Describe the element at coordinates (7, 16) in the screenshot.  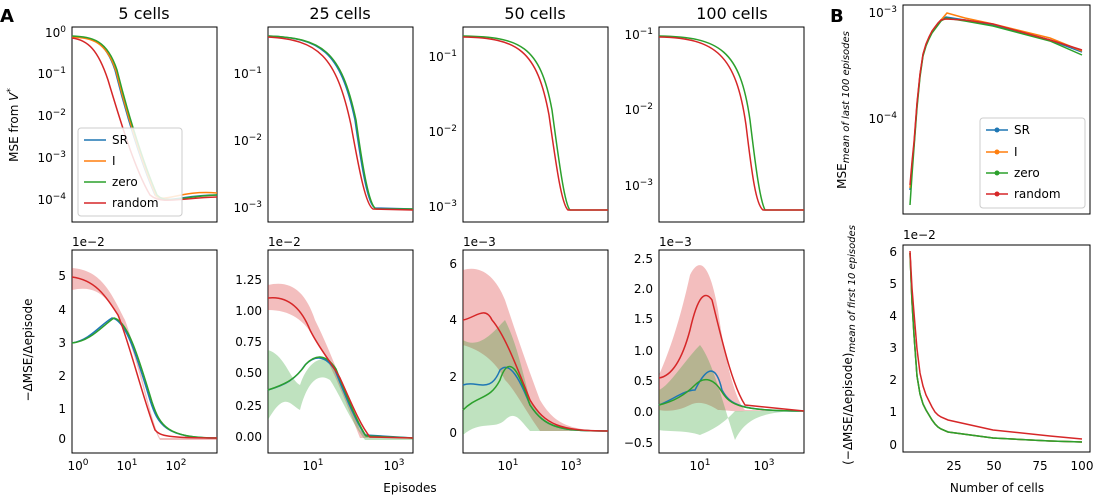
I see `panel-label-a: A` at that location.